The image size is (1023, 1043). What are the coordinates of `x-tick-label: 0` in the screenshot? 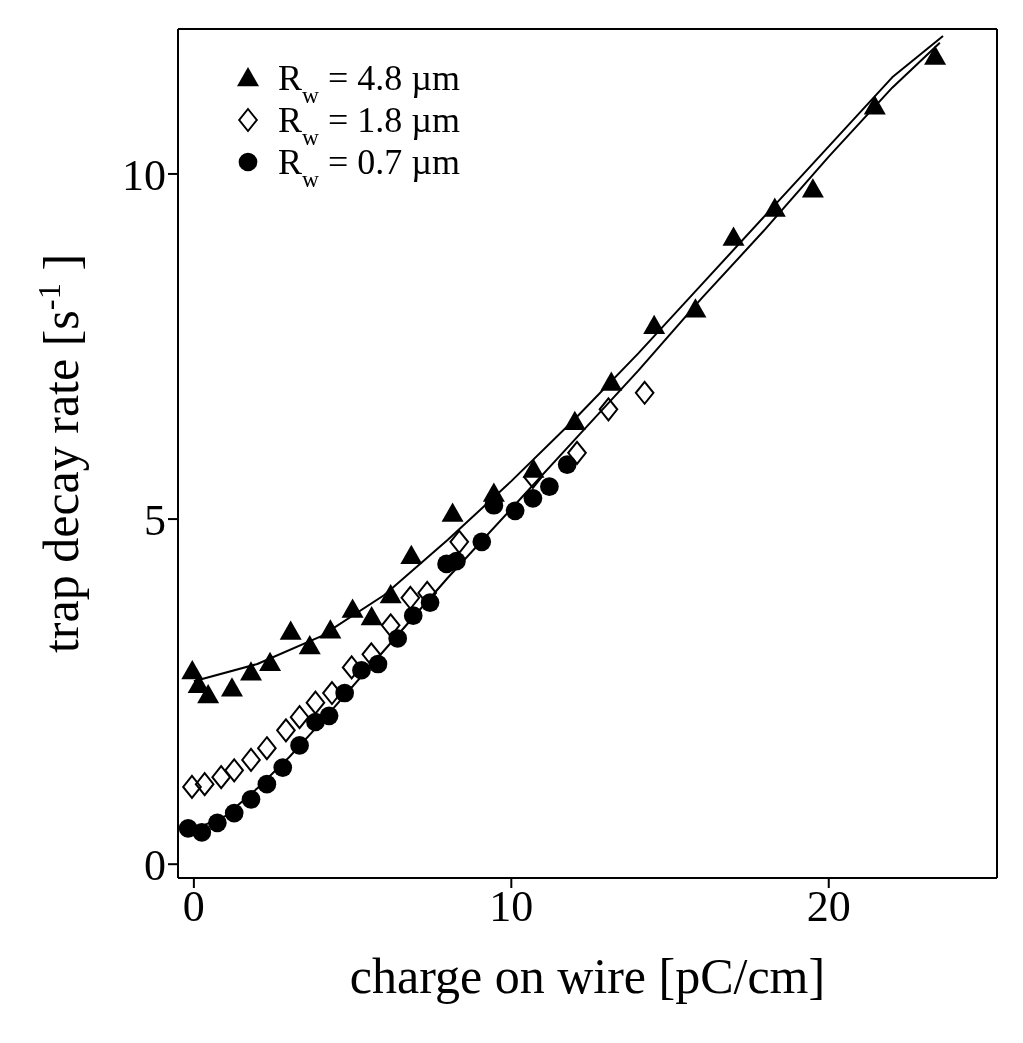 It's located at (193, 907).